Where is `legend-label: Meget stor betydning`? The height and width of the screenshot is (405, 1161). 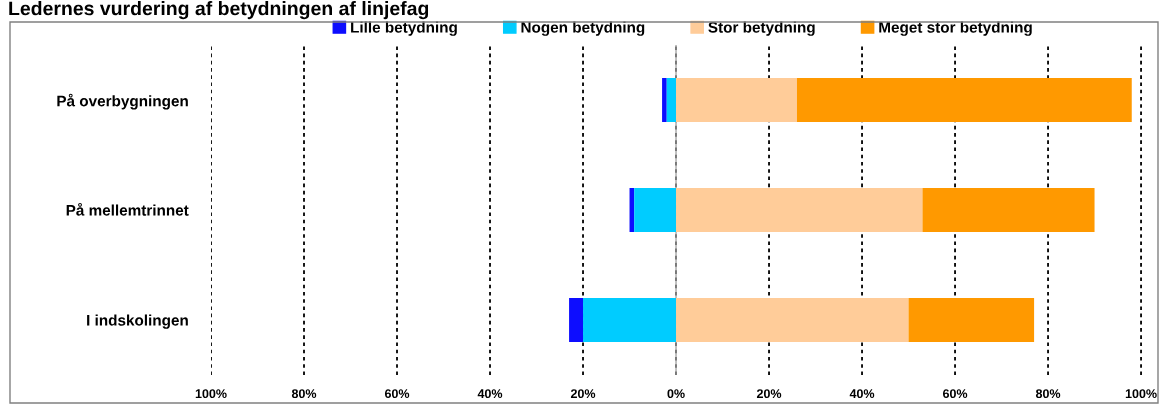
legend-label: Meget stor betydning is located at coordinates (955, 28).